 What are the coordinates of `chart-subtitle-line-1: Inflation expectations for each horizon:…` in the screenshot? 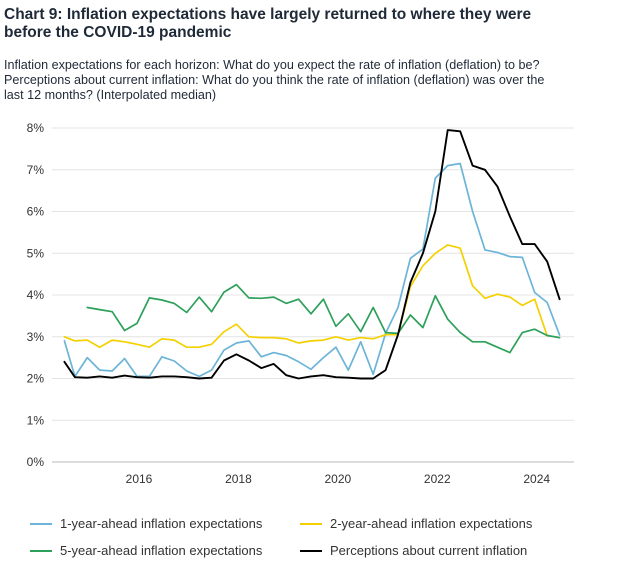 It's located at (272, 65).